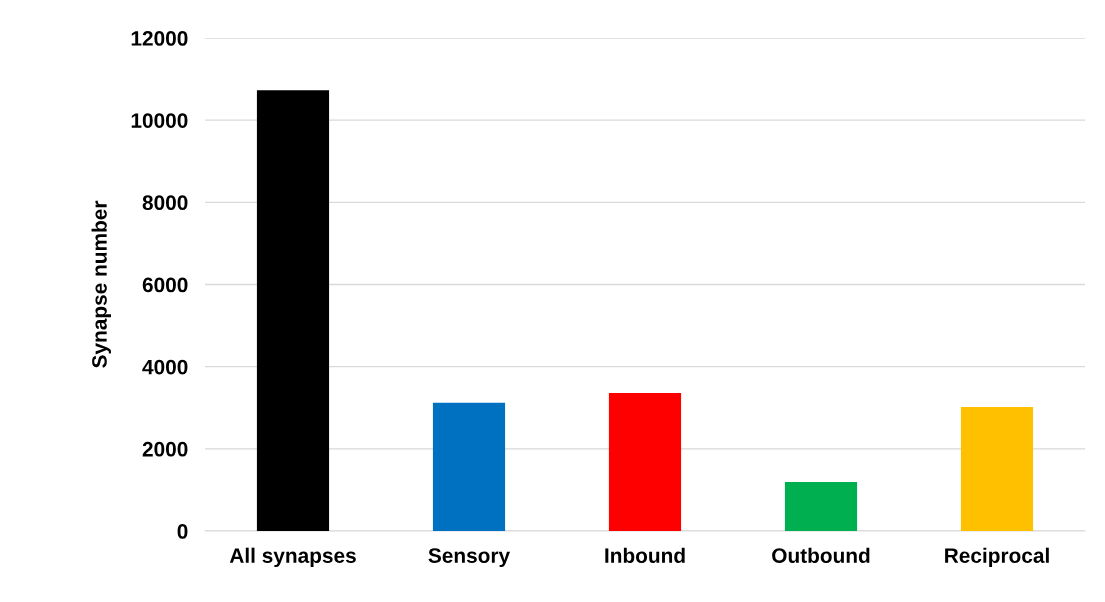  Describe the element at coordinates (645, 555) in the screenshot. I see `x-tick-label: Inbound` at that location.